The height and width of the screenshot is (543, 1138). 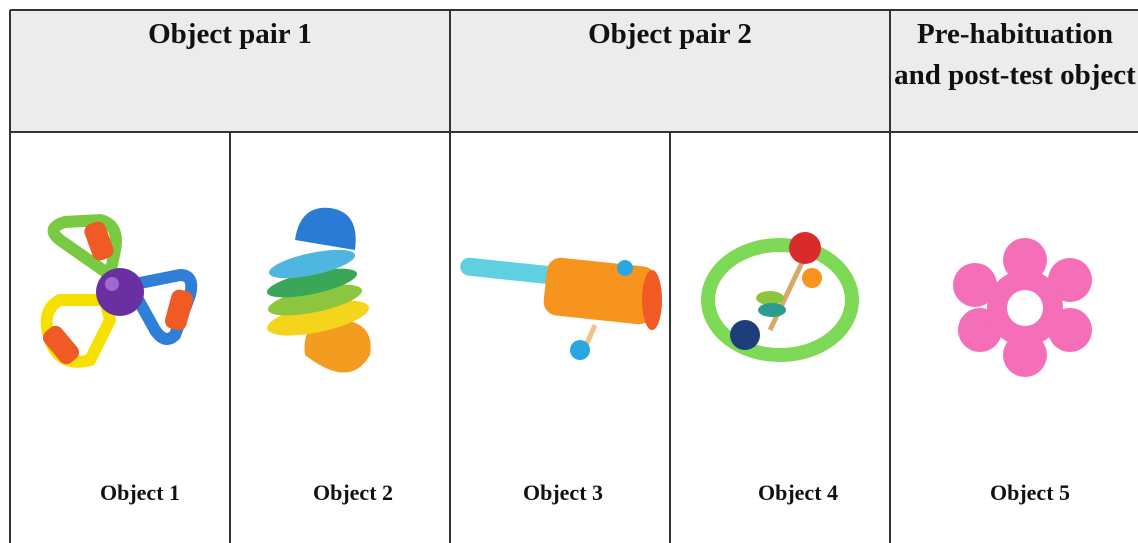 I want to click on header-cell: Object pair 1, so click(x=230, y=34).